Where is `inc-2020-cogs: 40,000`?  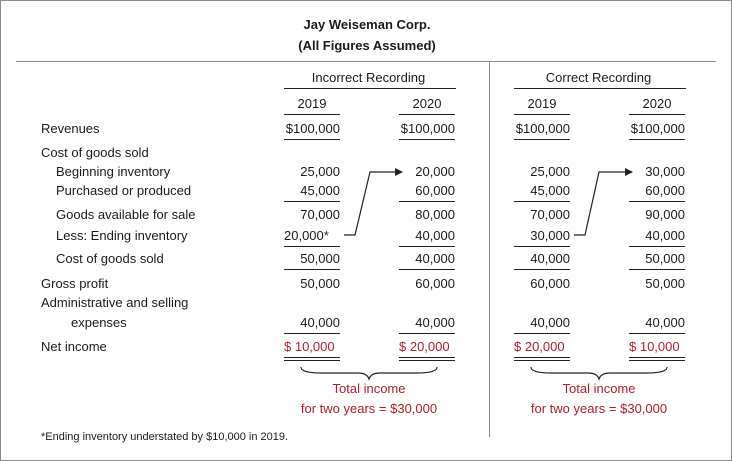 inc-2020-cogs: 40,000 is located at coordinates (435, 258).